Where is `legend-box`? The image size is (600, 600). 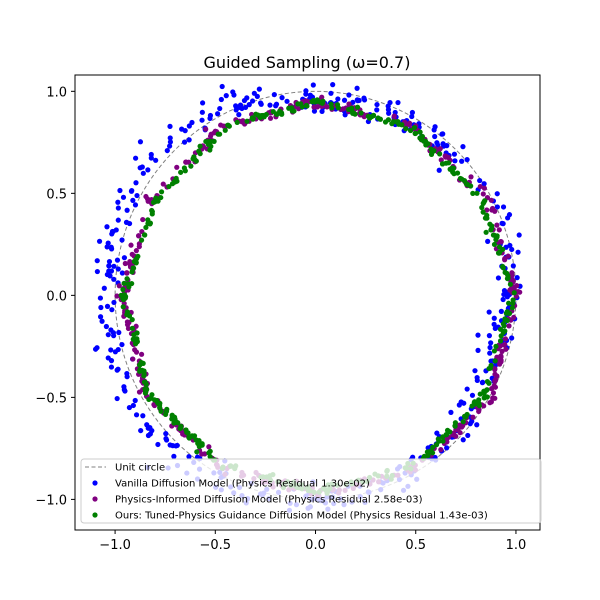 legend-box is located at coordinates (311, 491).